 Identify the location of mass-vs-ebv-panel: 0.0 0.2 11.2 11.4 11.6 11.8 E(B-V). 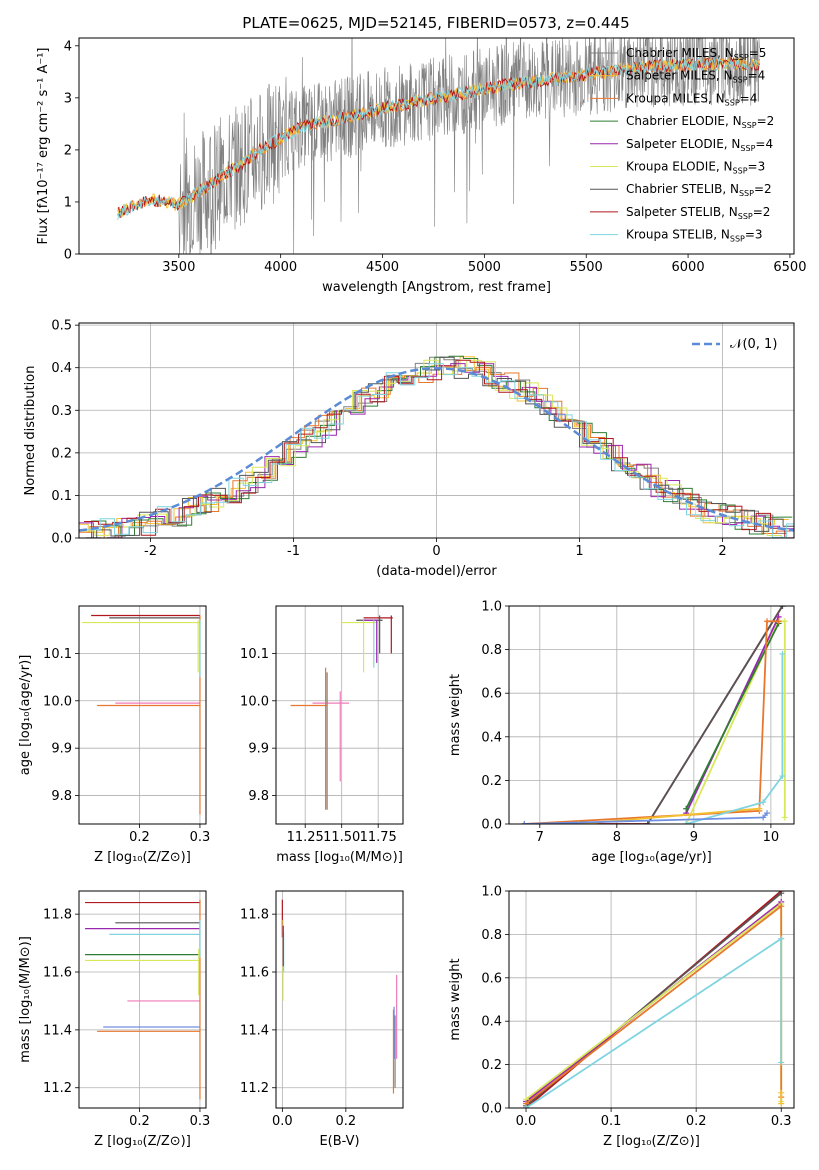
(322, 1019).